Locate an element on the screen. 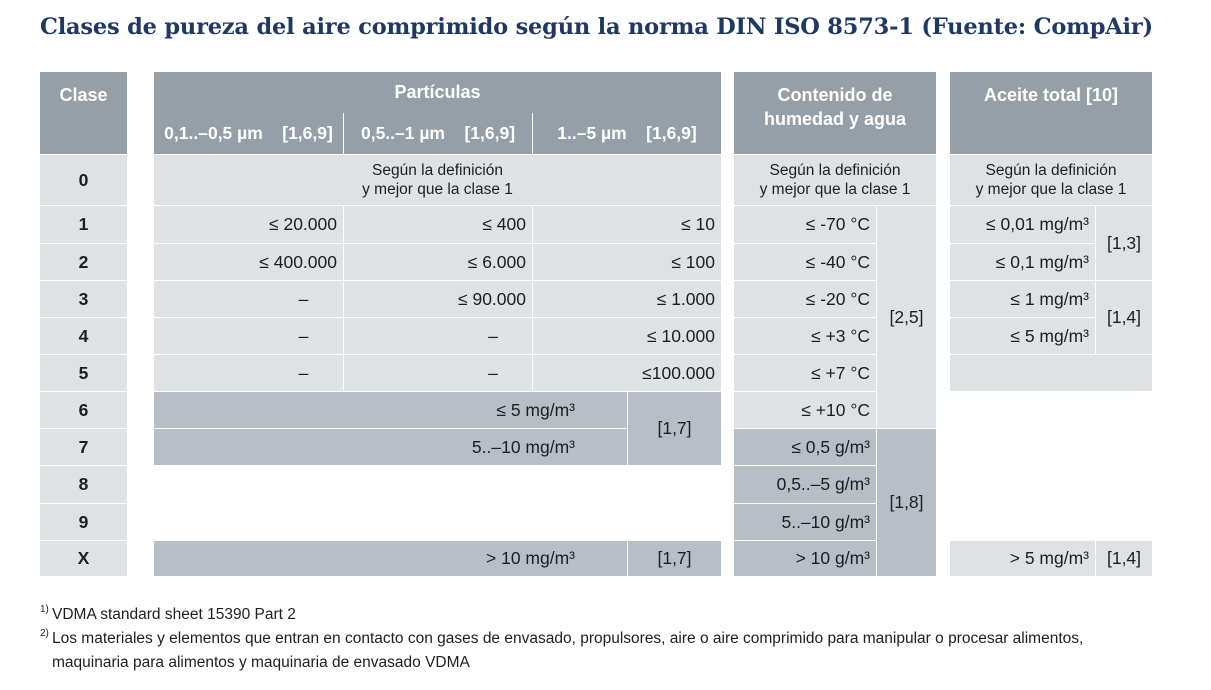  humidity-class4: ≤ +3 °C is located at coordinates (805, 335).